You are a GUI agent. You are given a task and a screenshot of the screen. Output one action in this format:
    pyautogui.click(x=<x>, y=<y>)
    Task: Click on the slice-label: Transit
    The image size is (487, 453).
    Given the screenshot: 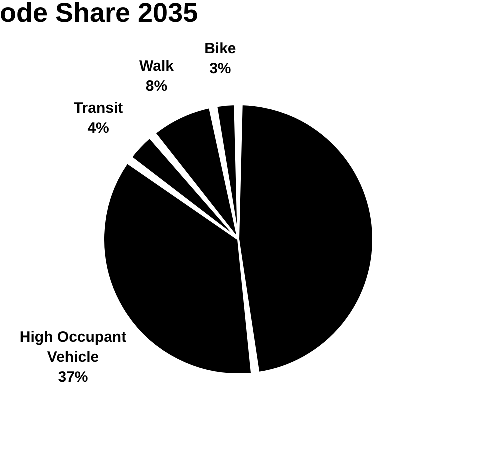 What is the action you would take?
    pyautogui.click(x=99, y=109)
    